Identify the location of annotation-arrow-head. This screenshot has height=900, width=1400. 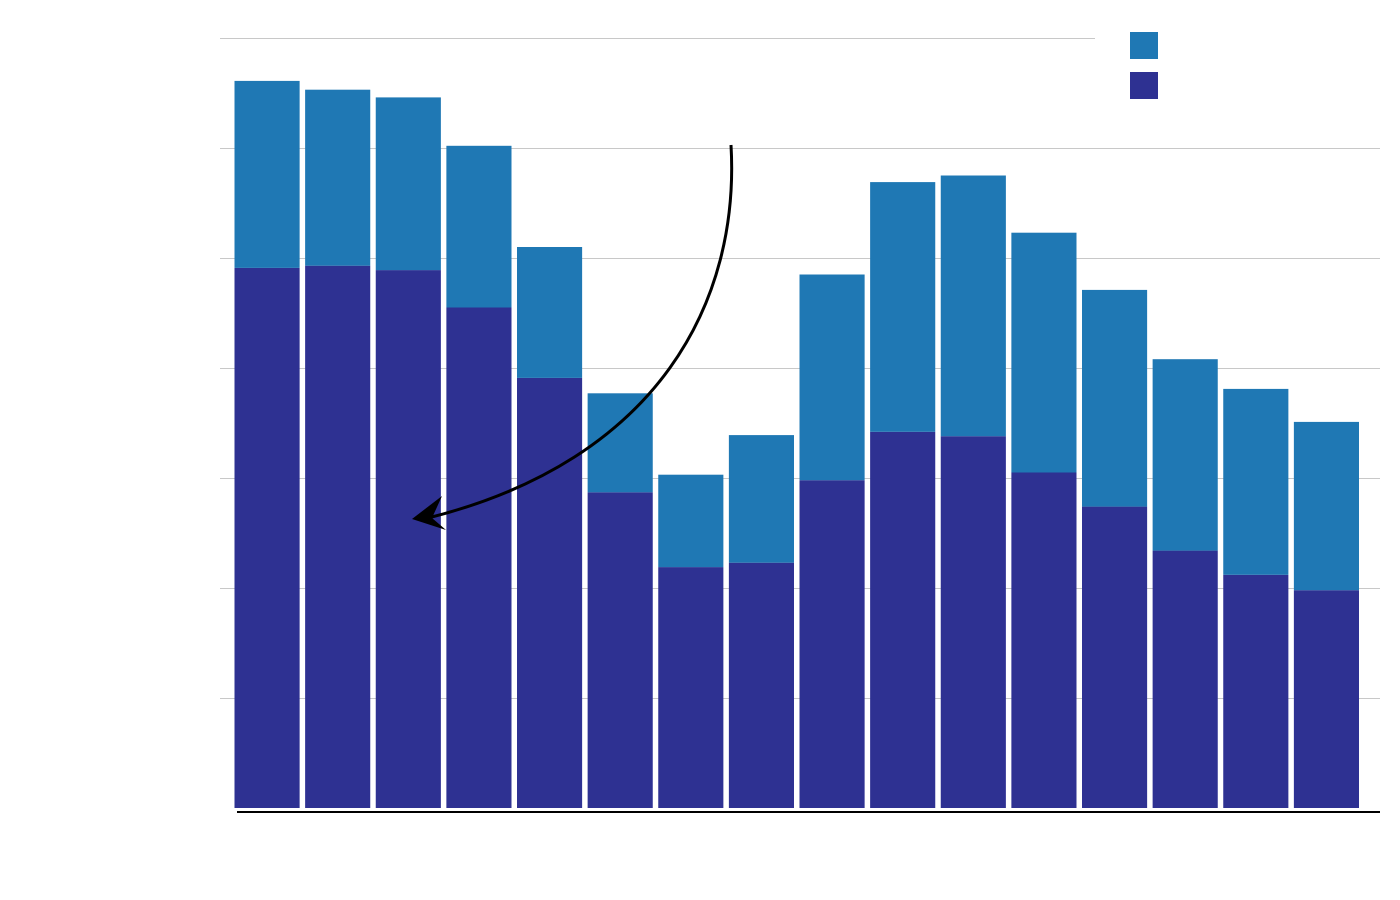
(429, 513).